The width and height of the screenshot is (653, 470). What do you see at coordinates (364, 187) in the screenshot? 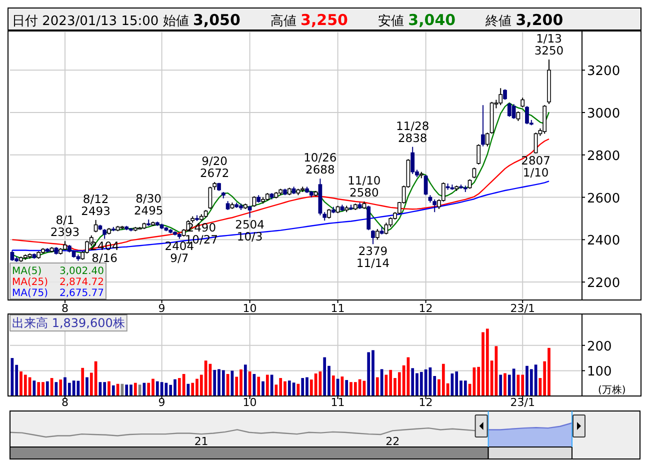
I see `annotation: 11/10 2580` at bounding box center [364, 187].